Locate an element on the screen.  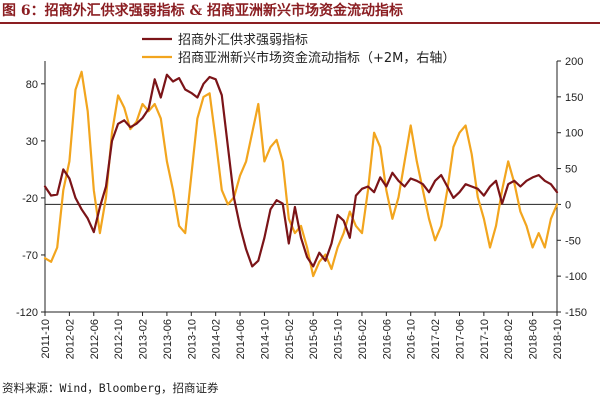
x-tick-label: 2016-10 is located at coordinates (412, 339).